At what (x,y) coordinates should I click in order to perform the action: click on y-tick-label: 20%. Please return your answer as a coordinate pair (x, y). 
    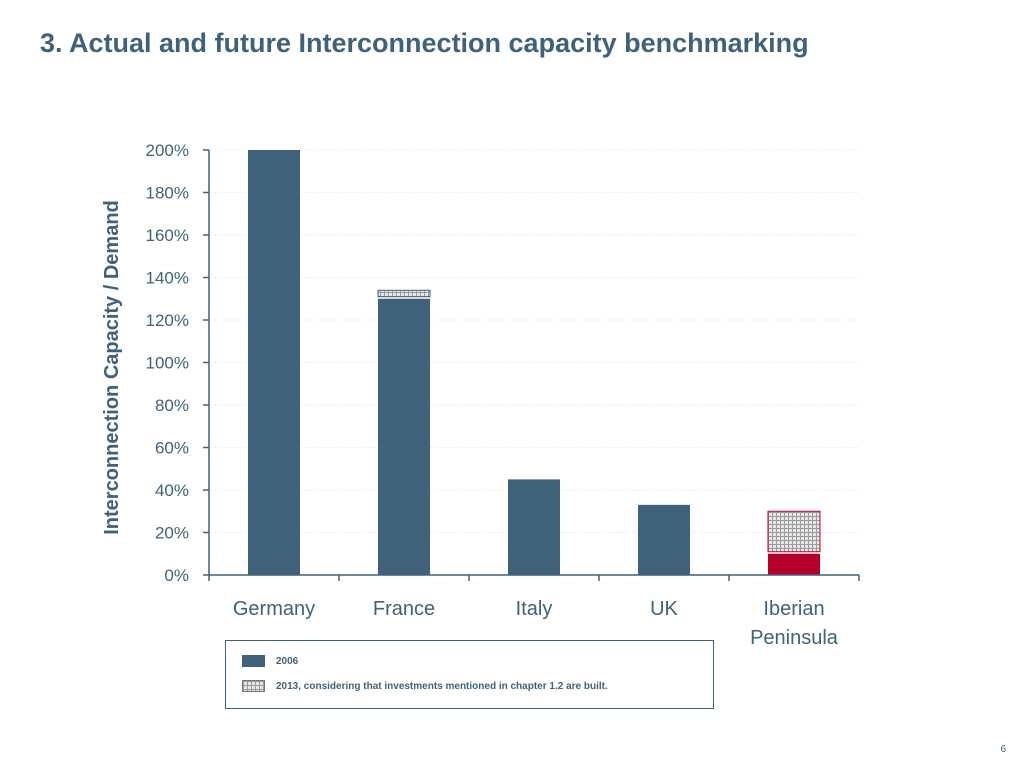
    Looking at the image, I should click on (172, 533).